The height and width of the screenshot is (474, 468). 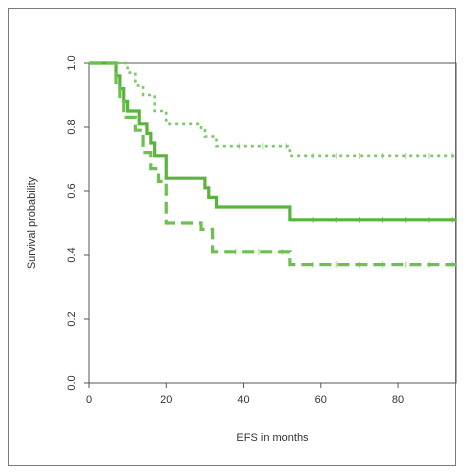 What do you see at coordinates (72, 62) in the screenshot?
I see `y-tick-label: 1.0` at bounding box center [72, 62].